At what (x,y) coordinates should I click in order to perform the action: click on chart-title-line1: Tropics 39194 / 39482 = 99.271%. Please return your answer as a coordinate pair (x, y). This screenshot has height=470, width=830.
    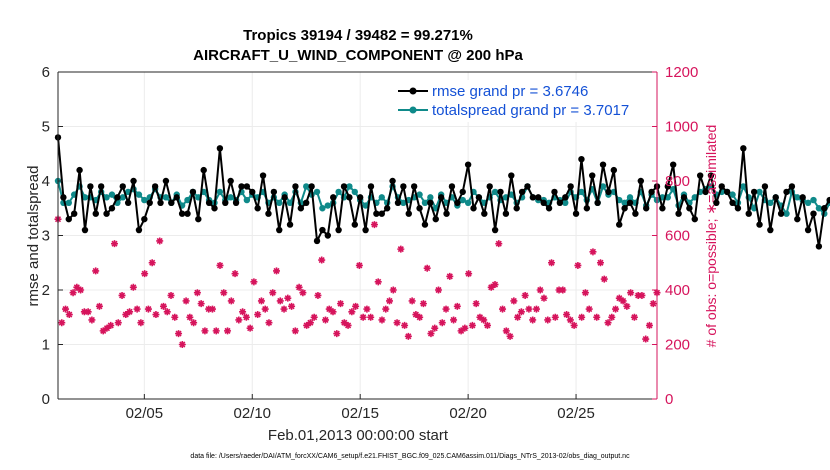
    Looking at the image, I should click on (358, 35).